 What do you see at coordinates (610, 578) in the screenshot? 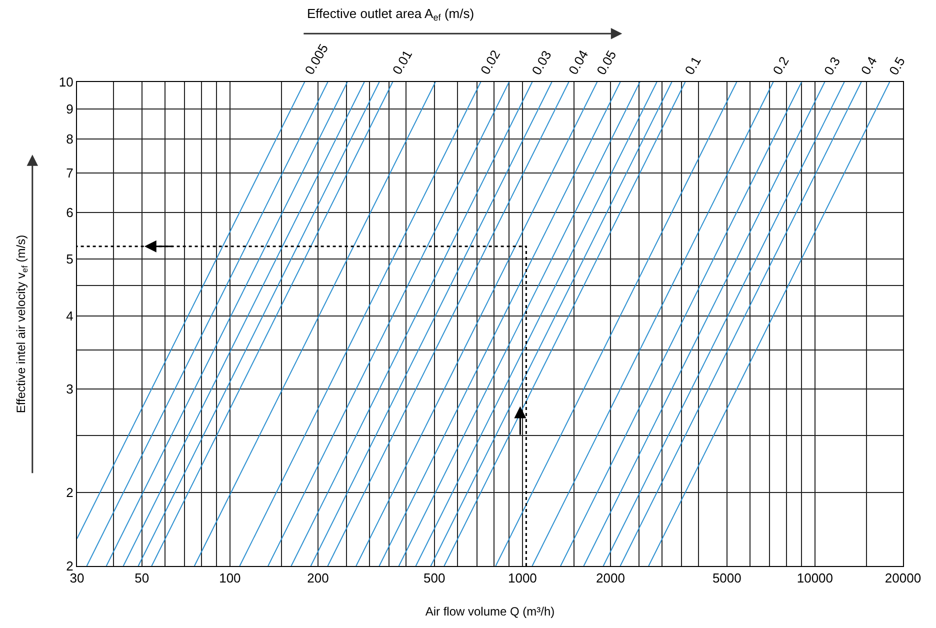
I see `x-tick-label: 2000` at bounding box center [610, 578].